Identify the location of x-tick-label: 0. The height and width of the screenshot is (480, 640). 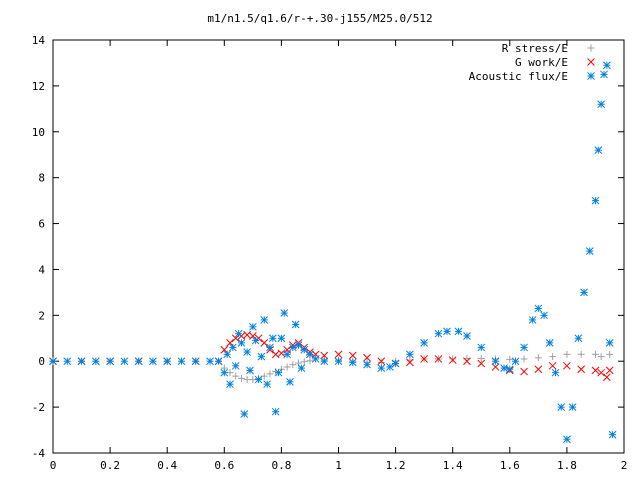
(53, 465).